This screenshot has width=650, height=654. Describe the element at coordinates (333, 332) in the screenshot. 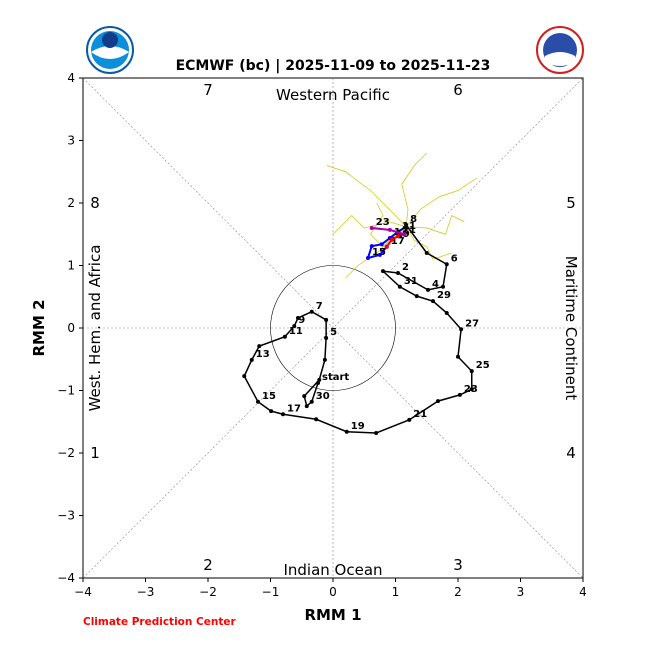

I see `observed-day-label: 5` at that location.